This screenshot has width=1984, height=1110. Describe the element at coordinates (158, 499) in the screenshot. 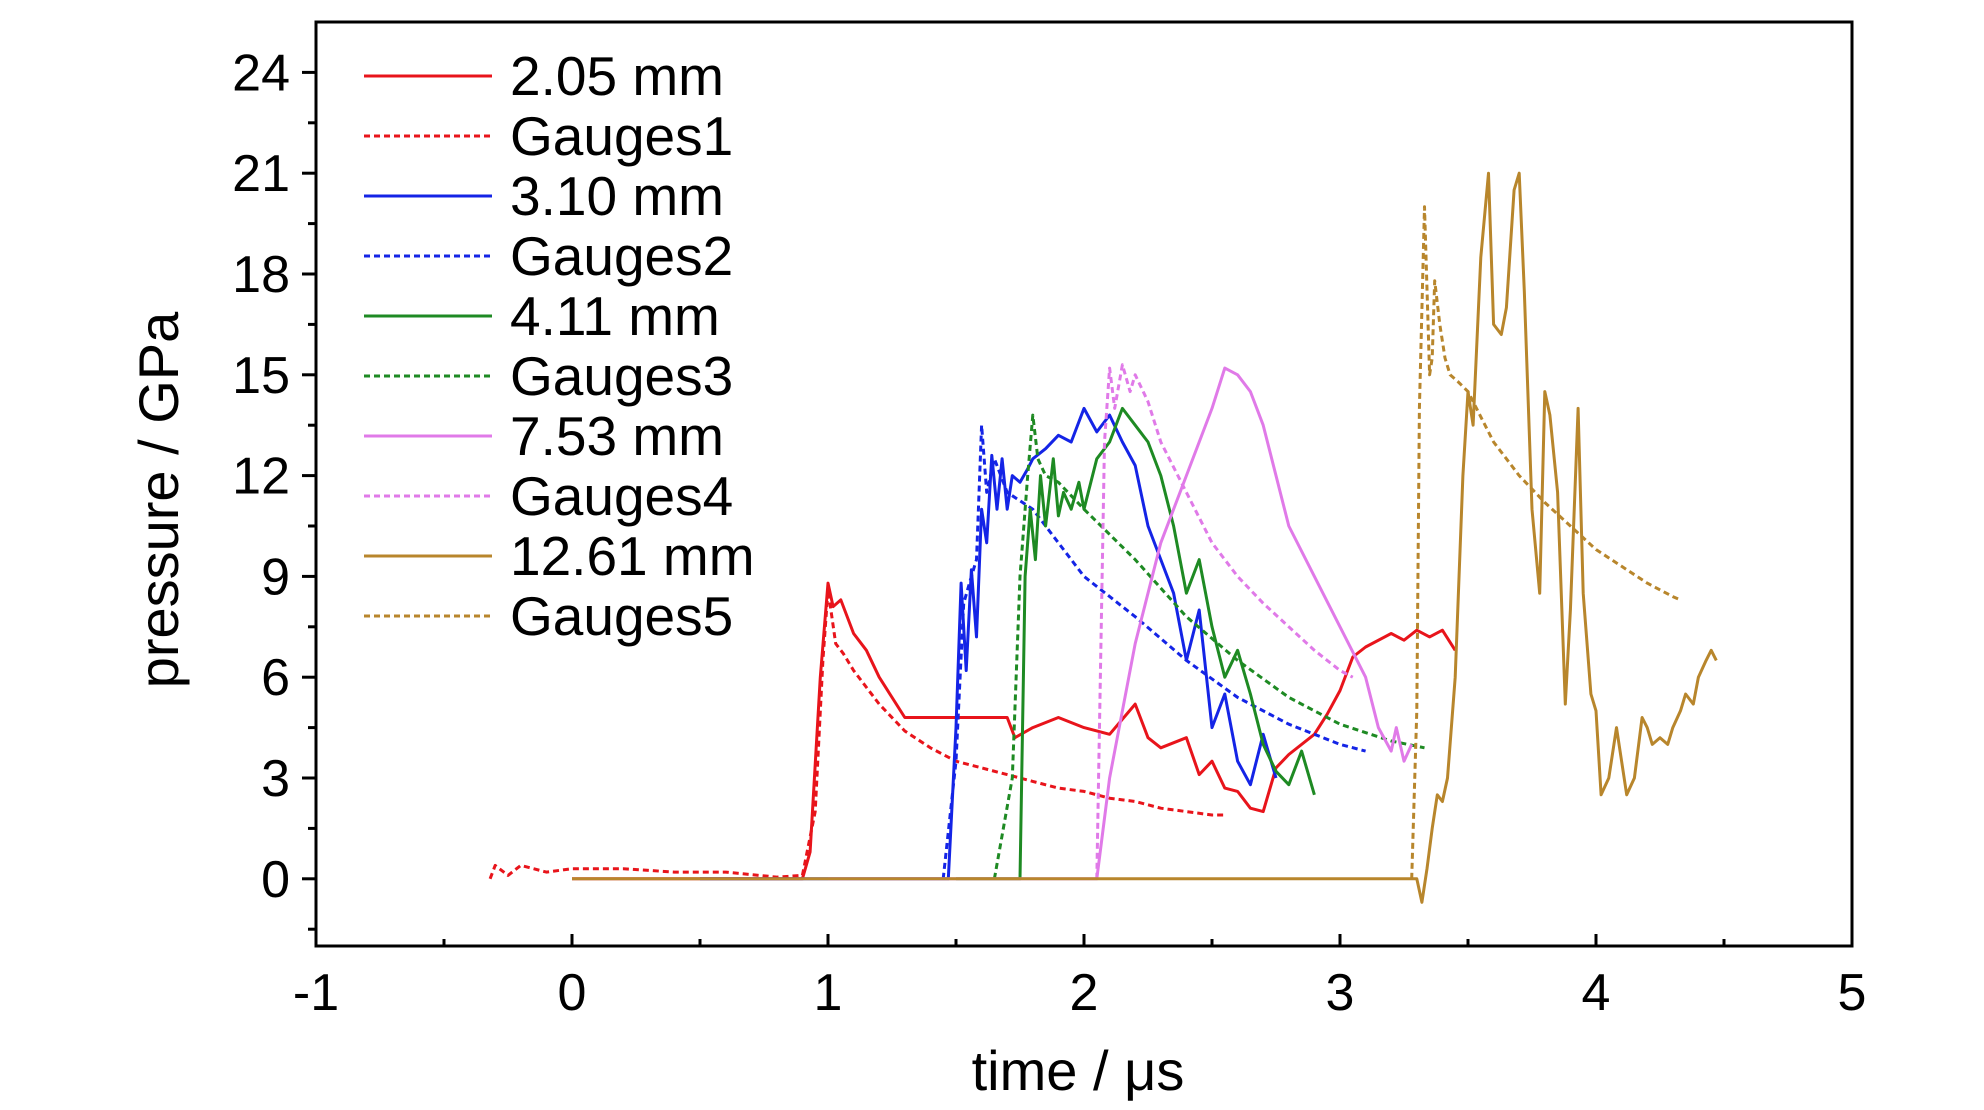

I see `y-axis-label: pressure / GPa` at that location.